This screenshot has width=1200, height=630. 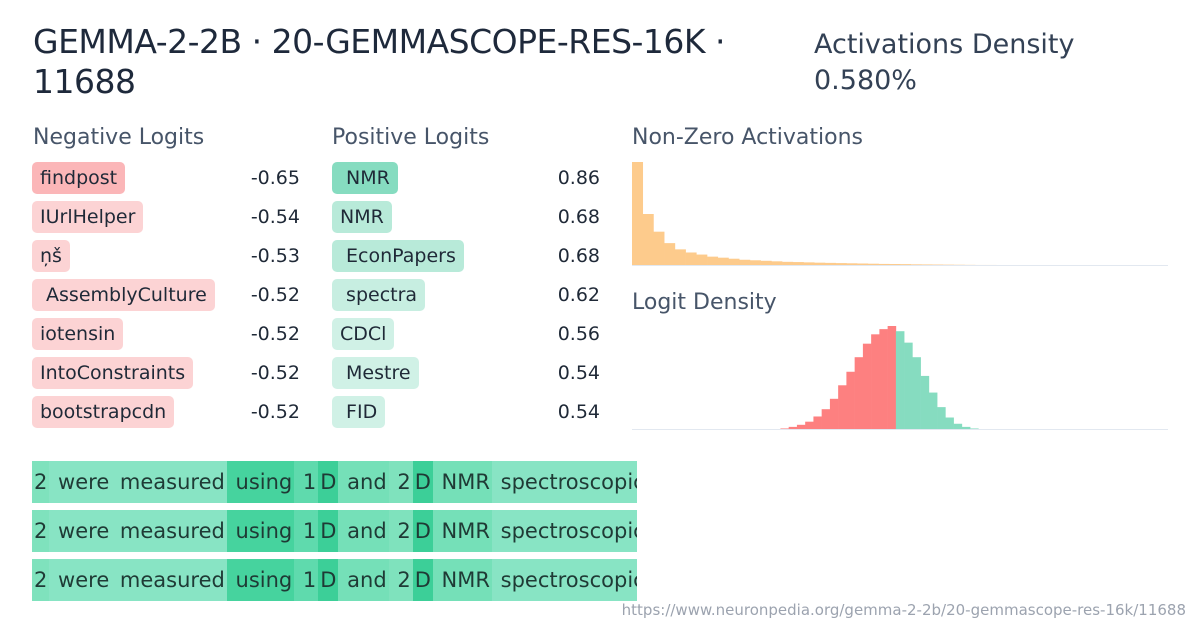 I want to click on positive-logit-row: FID 0.54, so click(x=467, y=412).